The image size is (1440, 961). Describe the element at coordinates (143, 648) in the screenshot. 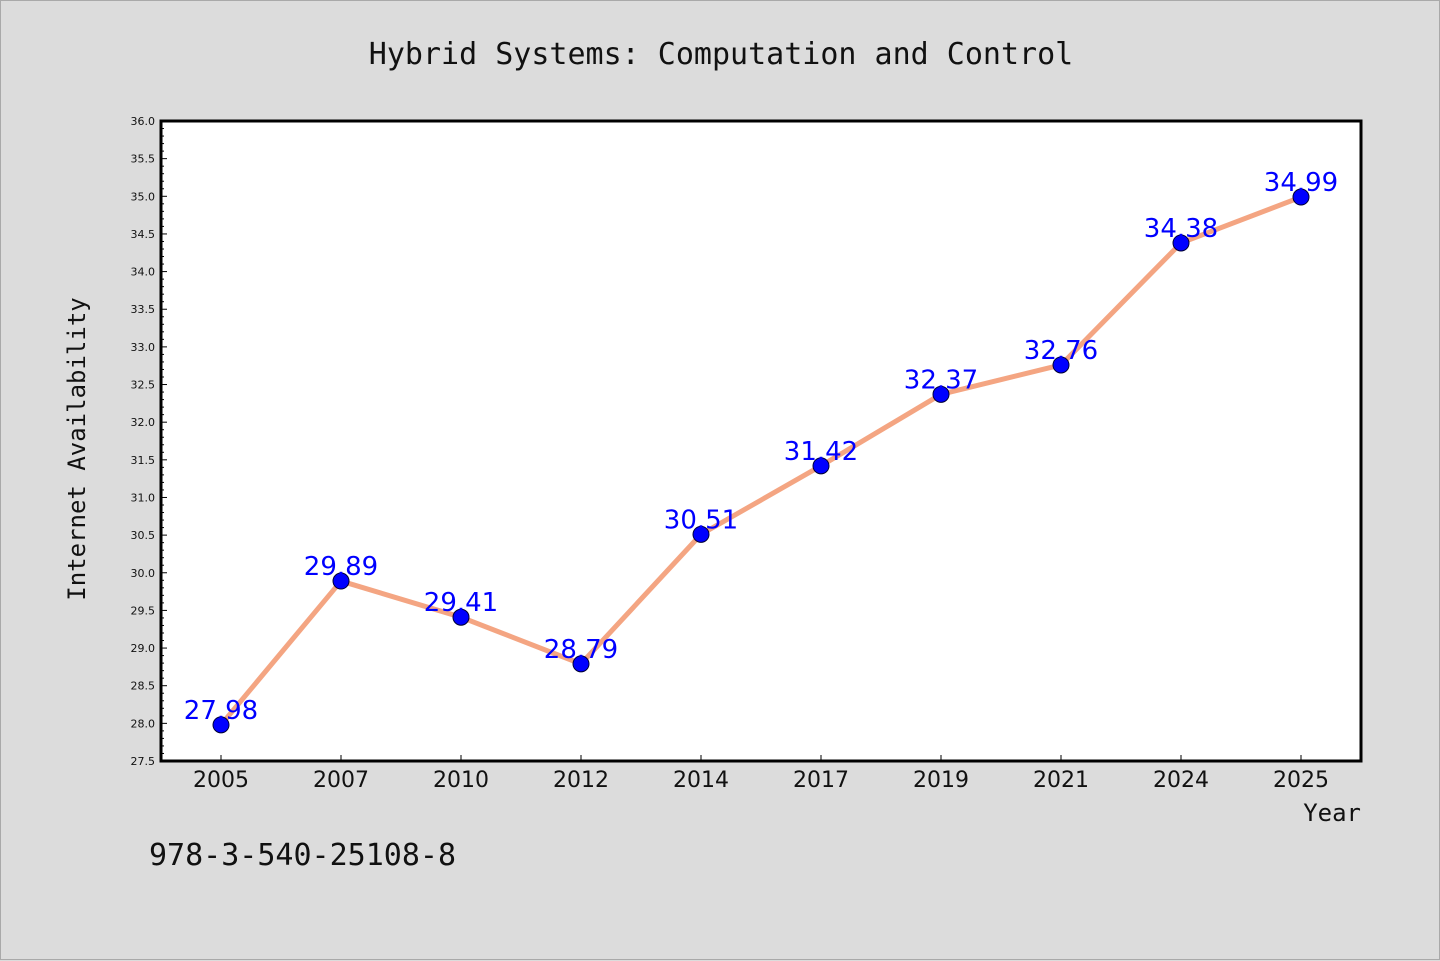

I see `y-tick-label: 29.0` at that location.